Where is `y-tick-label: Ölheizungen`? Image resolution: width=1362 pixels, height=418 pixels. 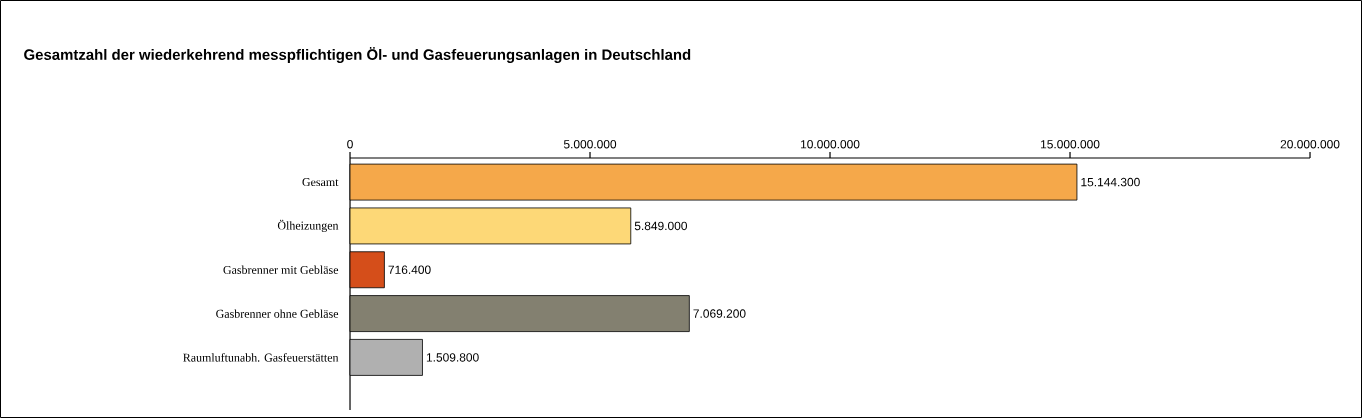
y-tick-label: Ölheizungen is located at coordinates (308, 226).